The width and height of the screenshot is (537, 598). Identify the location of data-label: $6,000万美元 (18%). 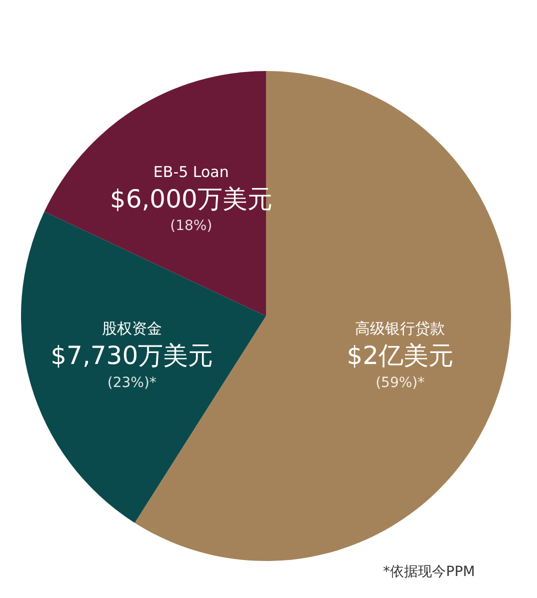
(191, 209).